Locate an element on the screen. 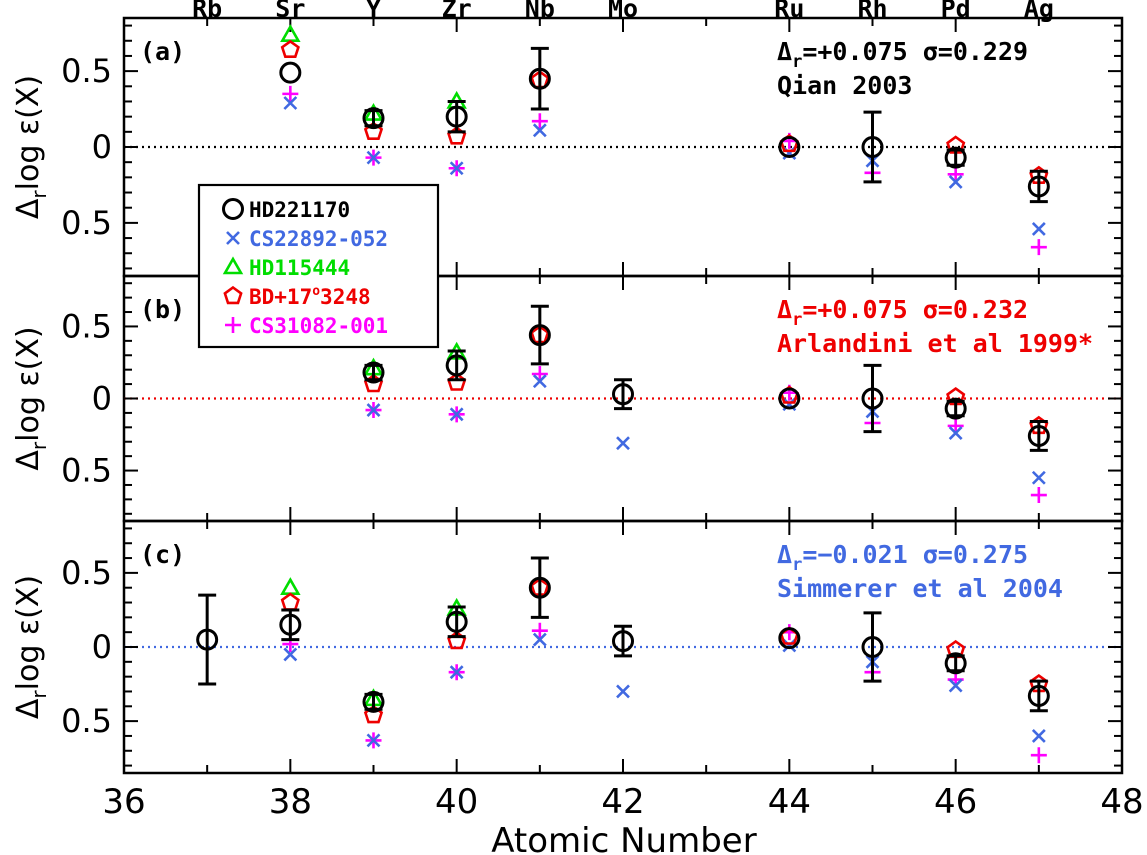 Image resolution: width=1147 pixels, height=855 pixels. x-axis-label: Atomic Number is located at coordinates (623, 838).